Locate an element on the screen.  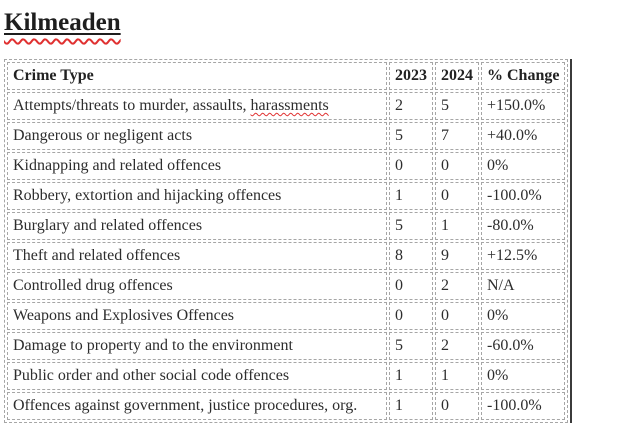
crime-type-text: Controlled drug offences is located at coordinates (93, 285).